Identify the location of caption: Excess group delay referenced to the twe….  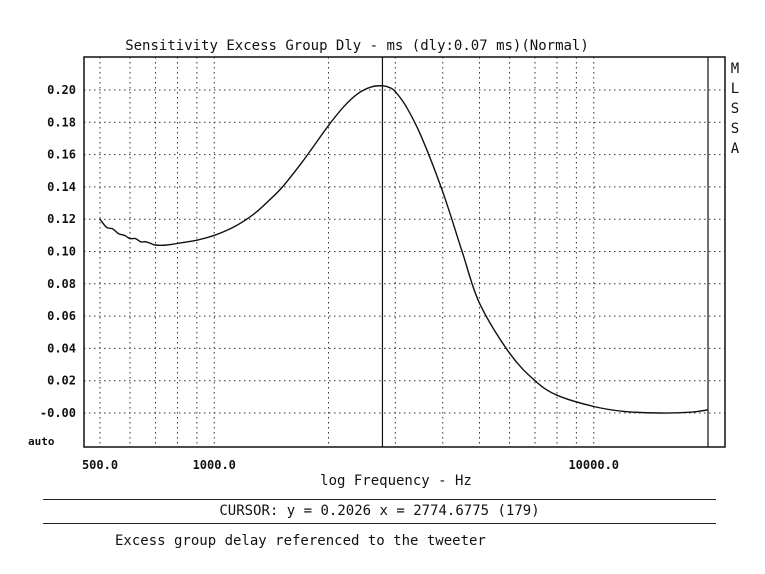
(300, 541).